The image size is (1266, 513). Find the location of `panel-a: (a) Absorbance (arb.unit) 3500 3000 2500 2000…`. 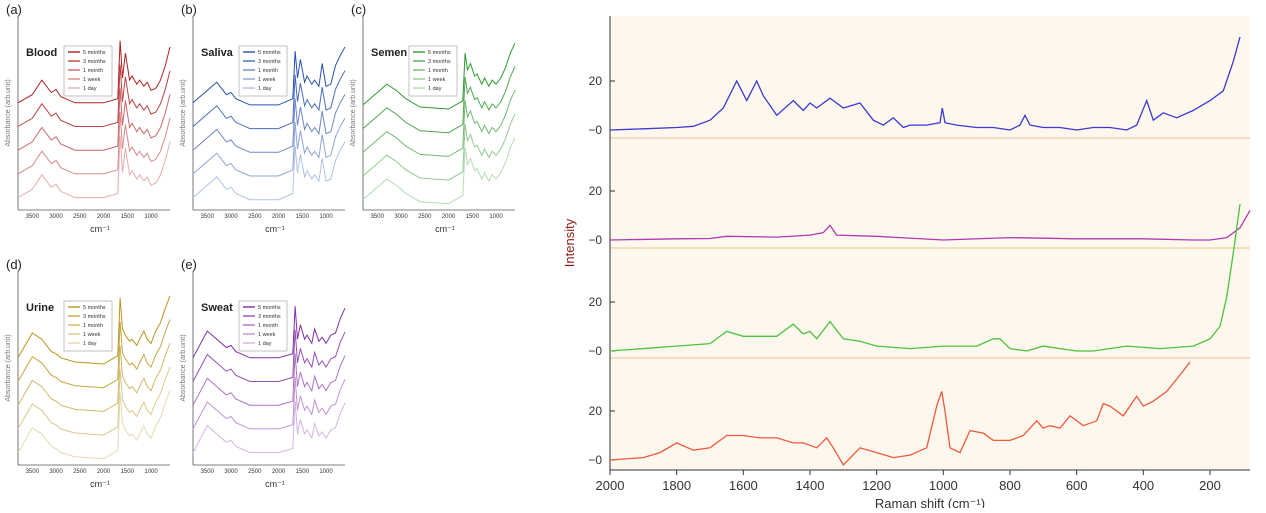

panel-a: (a) Absorbance (arb.unit) 3500 3000 2500 2000… is located at coordinates (87, 120).